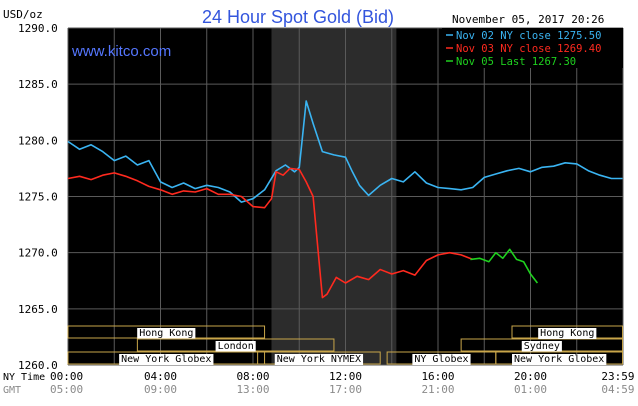 The width and height of the screenshot is (638, 406). I want to click on session-label: London, so click(236, 346).